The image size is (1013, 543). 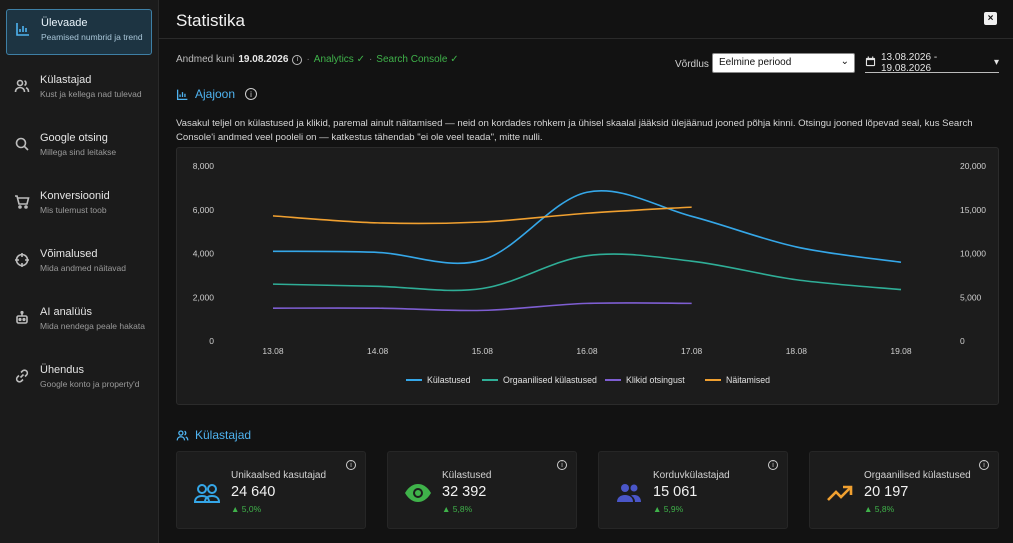 I want to click on sidebar-item-conversions: Konversioonid Mis tulemust toob, so click(x=79, y=206).